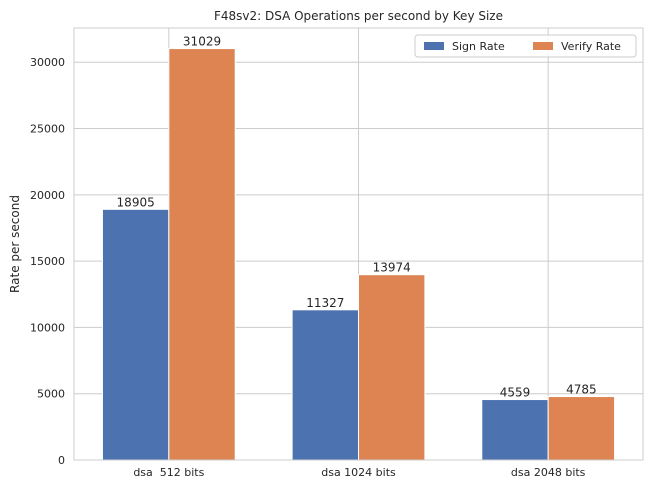 This screenshot has height=491, width=651. I want to click on x-tick-label: dsa 1024 bits, so click(358, 472).